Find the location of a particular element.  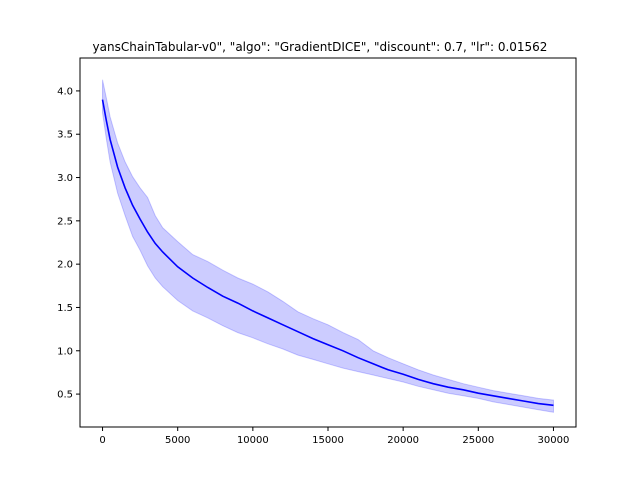

x-axis: 0 5000 10000 15000 20000 25000 30000 is located at coordinates (334, 436).